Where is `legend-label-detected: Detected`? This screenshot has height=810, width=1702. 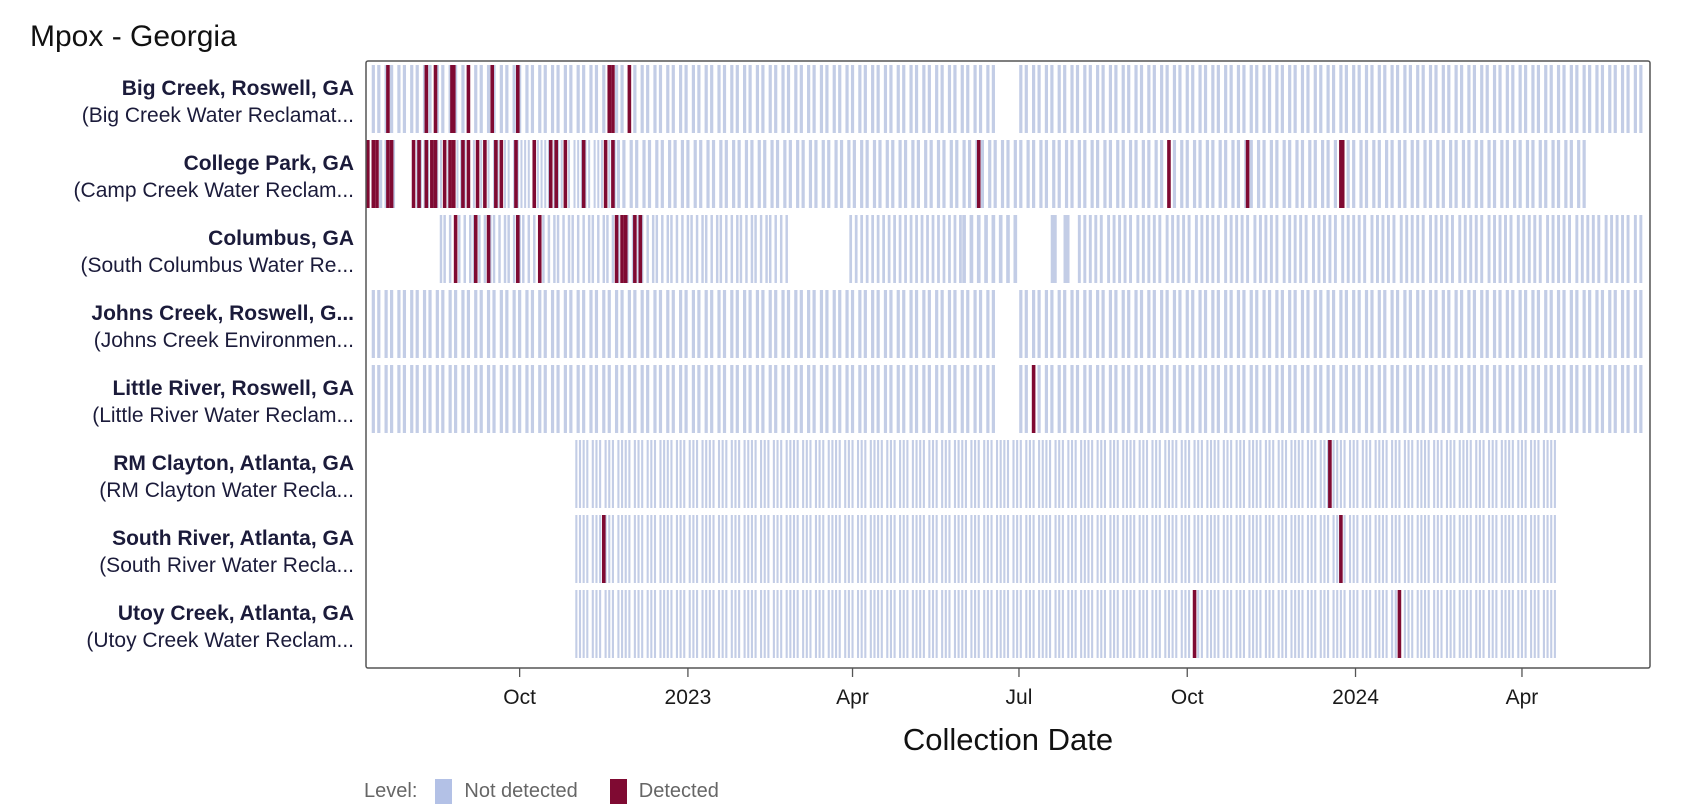
legend-label-detected: Detected is located at coordinates (678, 790).